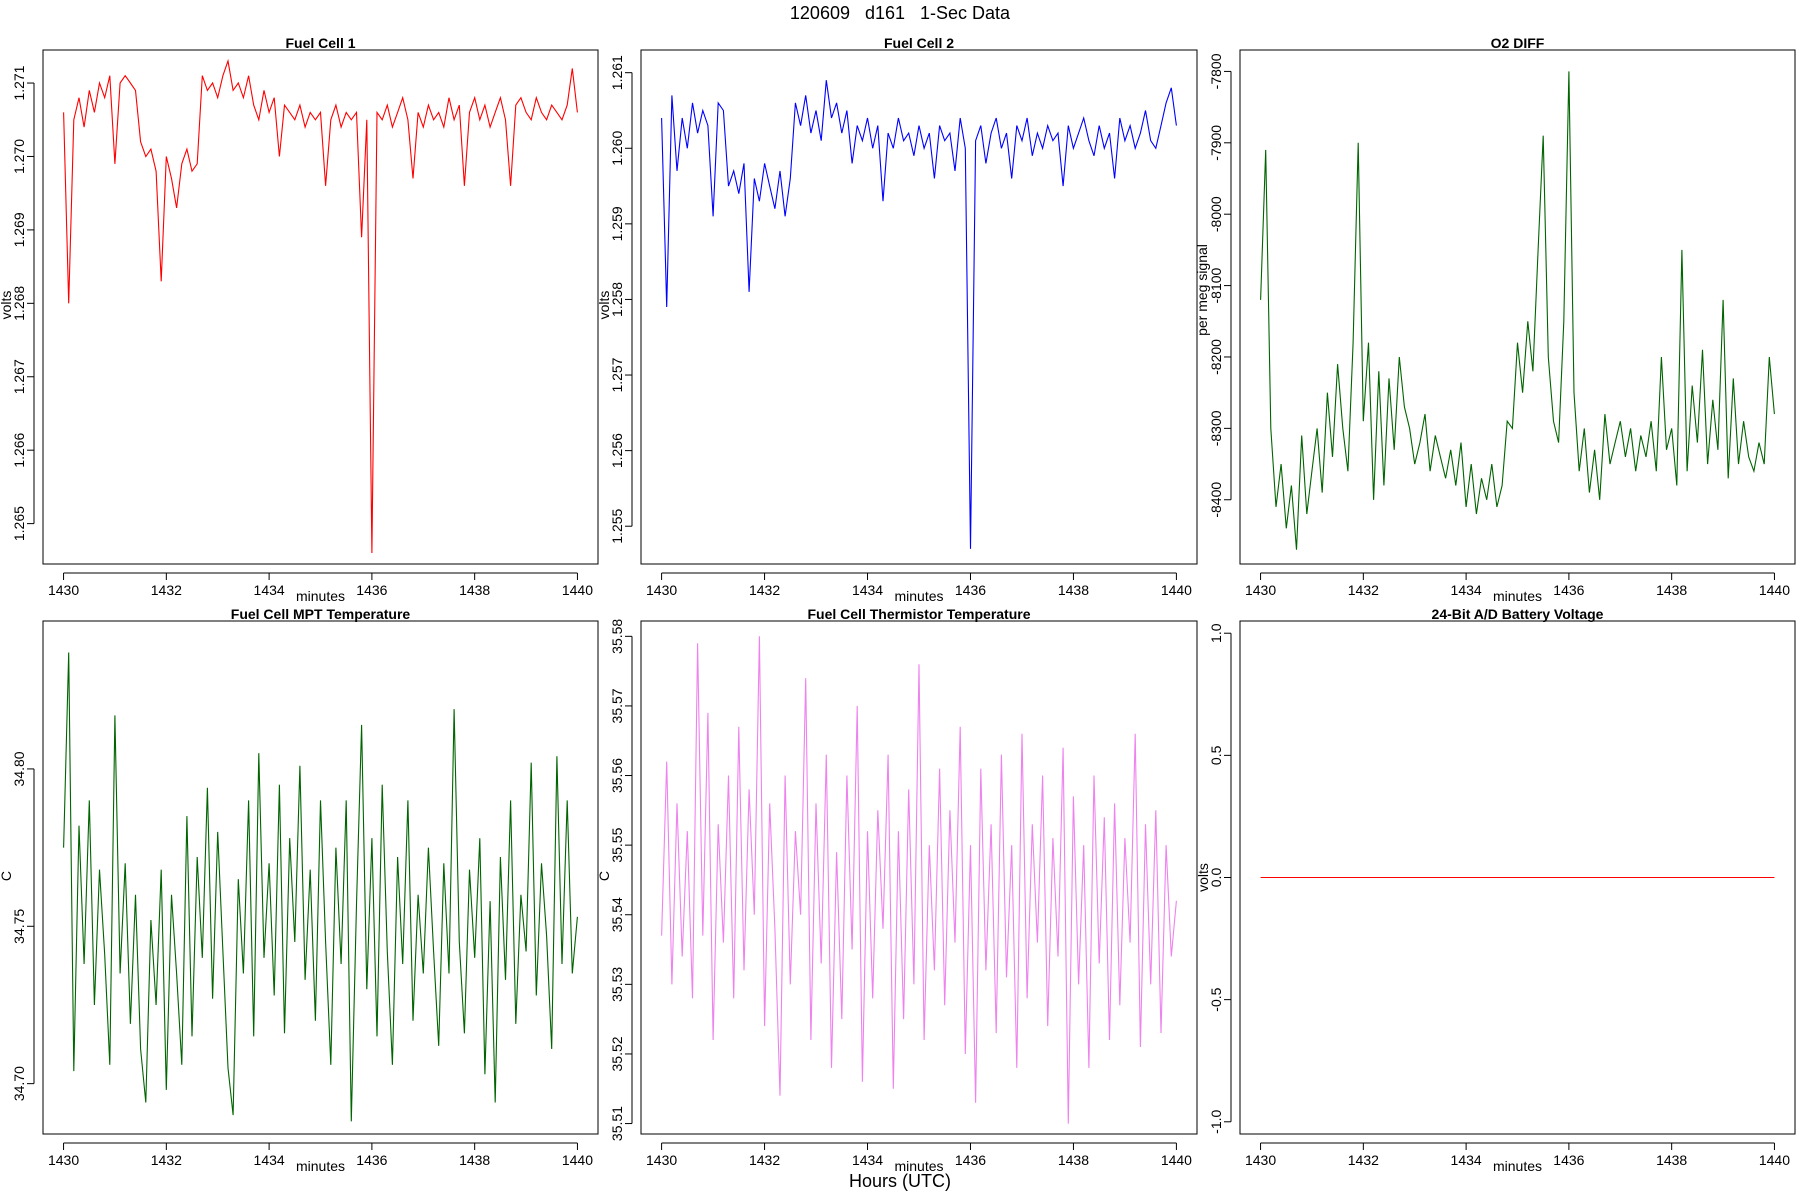 The image size is (1800, 1200). What do you see at coordinates (1216, 878) in the screenshot?
I see `y-tick-label: 0.0` at bounding box center [1216, 878].